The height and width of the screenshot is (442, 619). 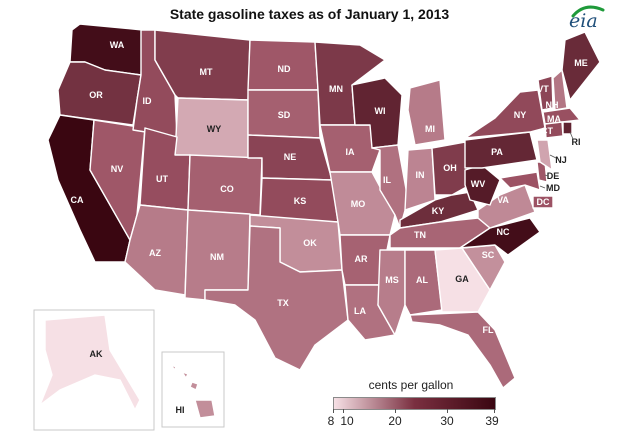 I want to click on legend-label-8: 8, so click(x=331, y=421).